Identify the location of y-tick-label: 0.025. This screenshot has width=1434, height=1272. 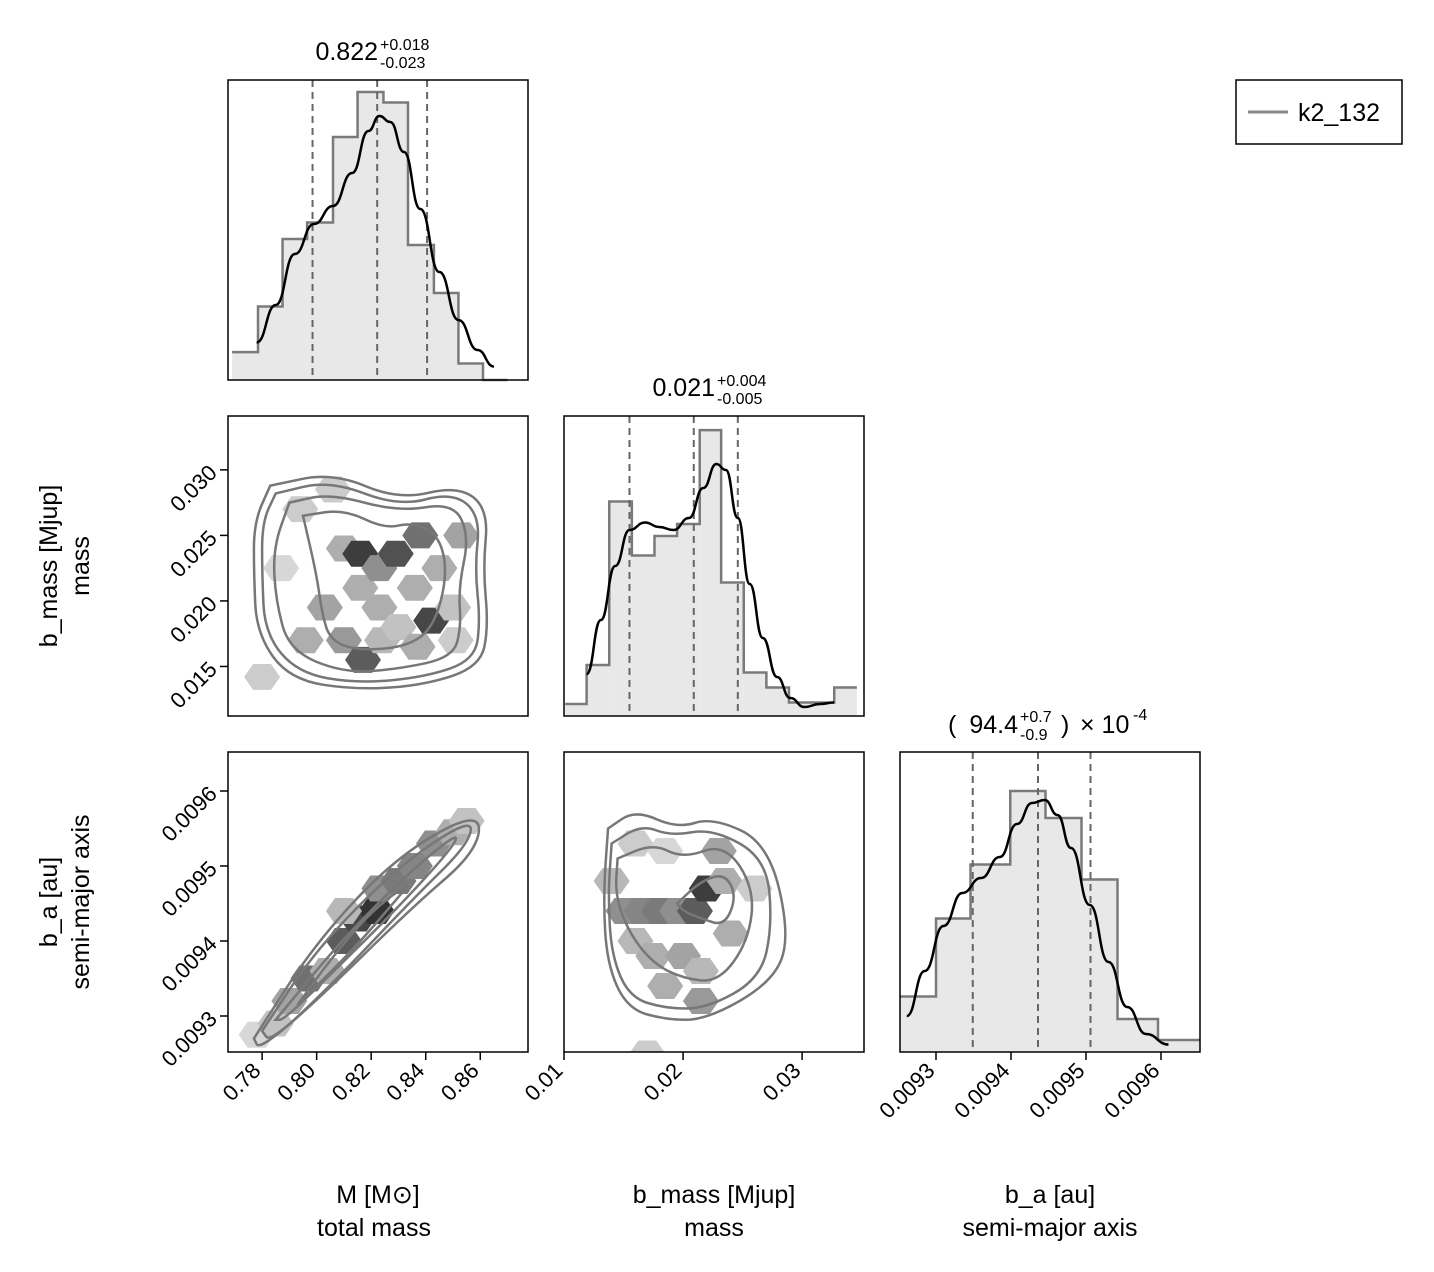
(193, 553).